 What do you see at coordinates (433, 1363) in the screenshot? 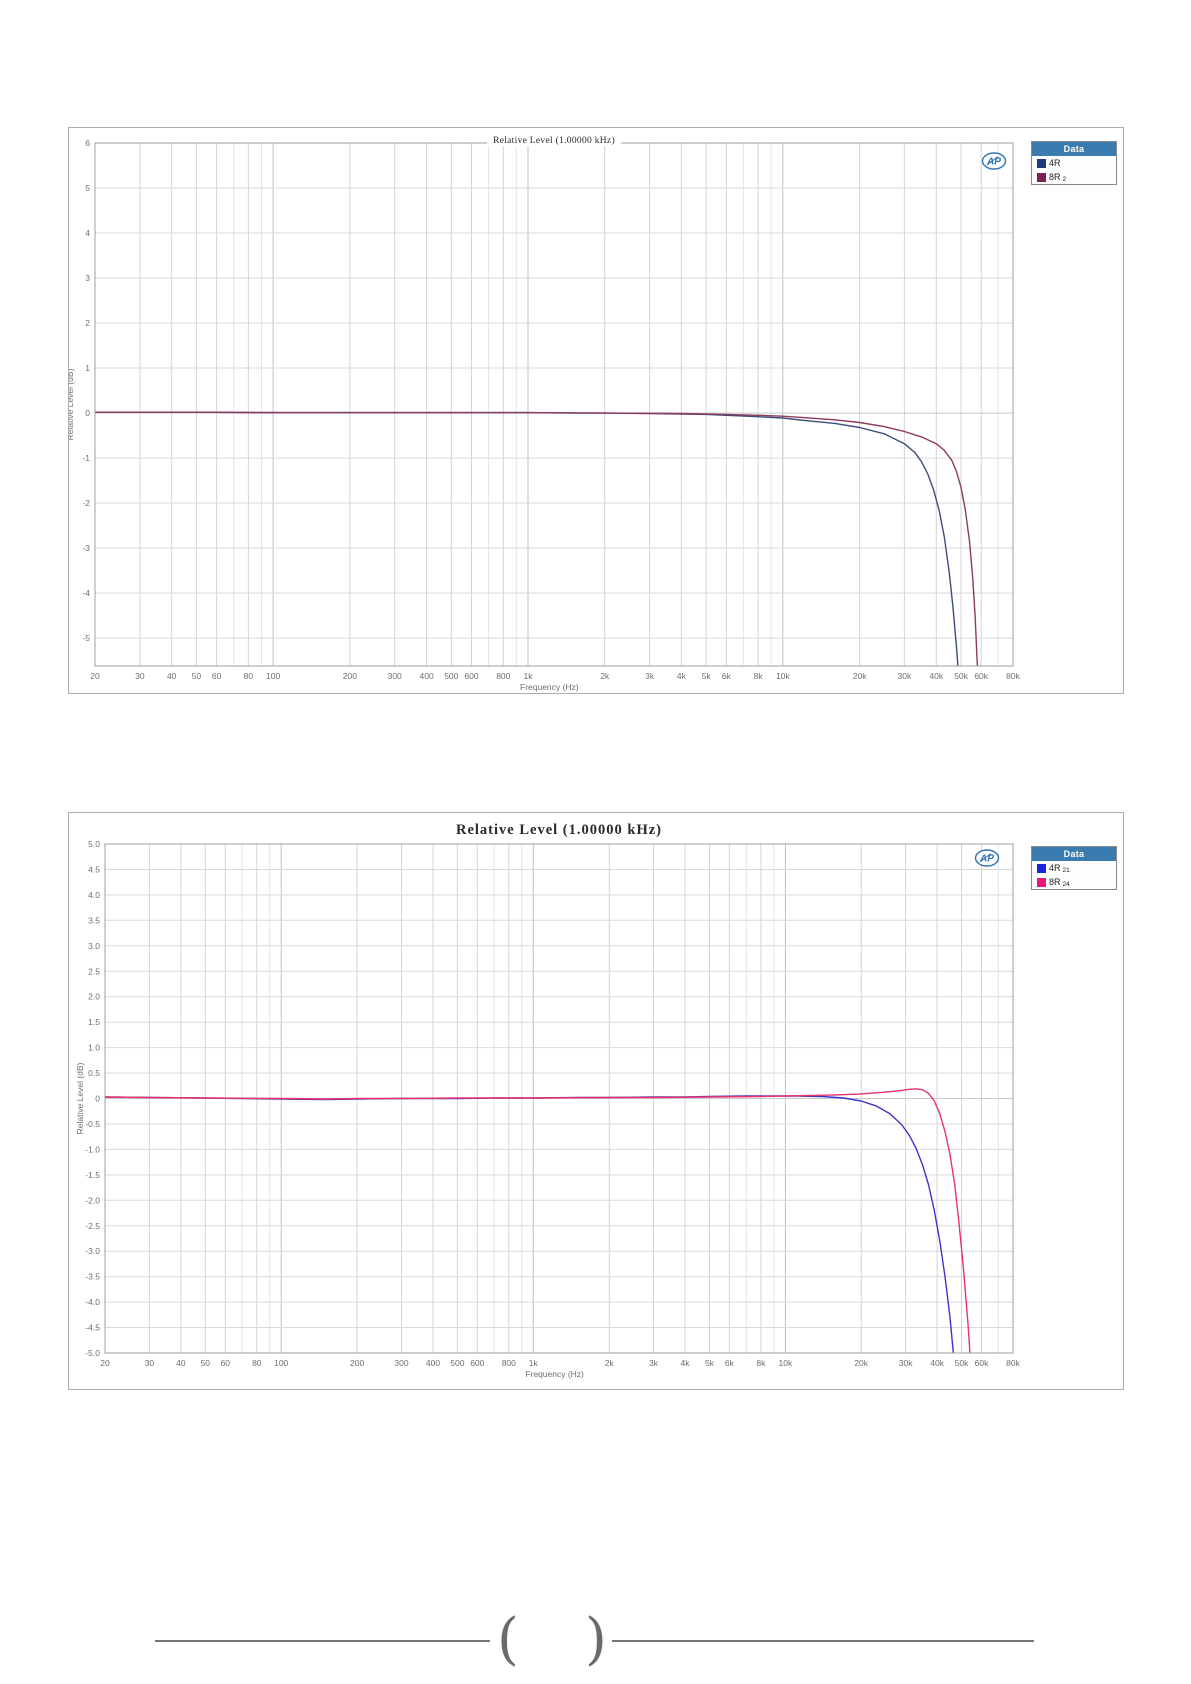
I see `x-tick-label: 400` at bounding box center [433, 1363].